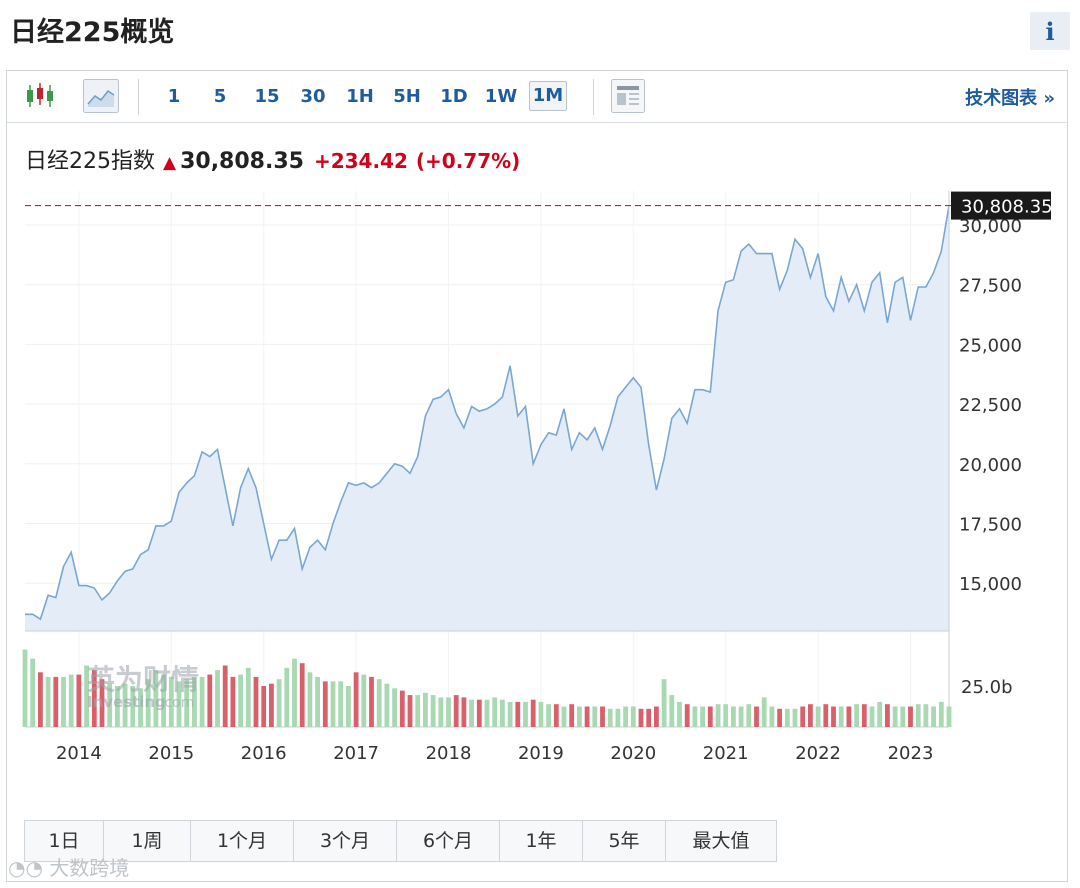 This screenshot has height=888, width=1080. Describe the element at coordinates (1050, 31) in the screenshot. I see `info-button: i` at that location.